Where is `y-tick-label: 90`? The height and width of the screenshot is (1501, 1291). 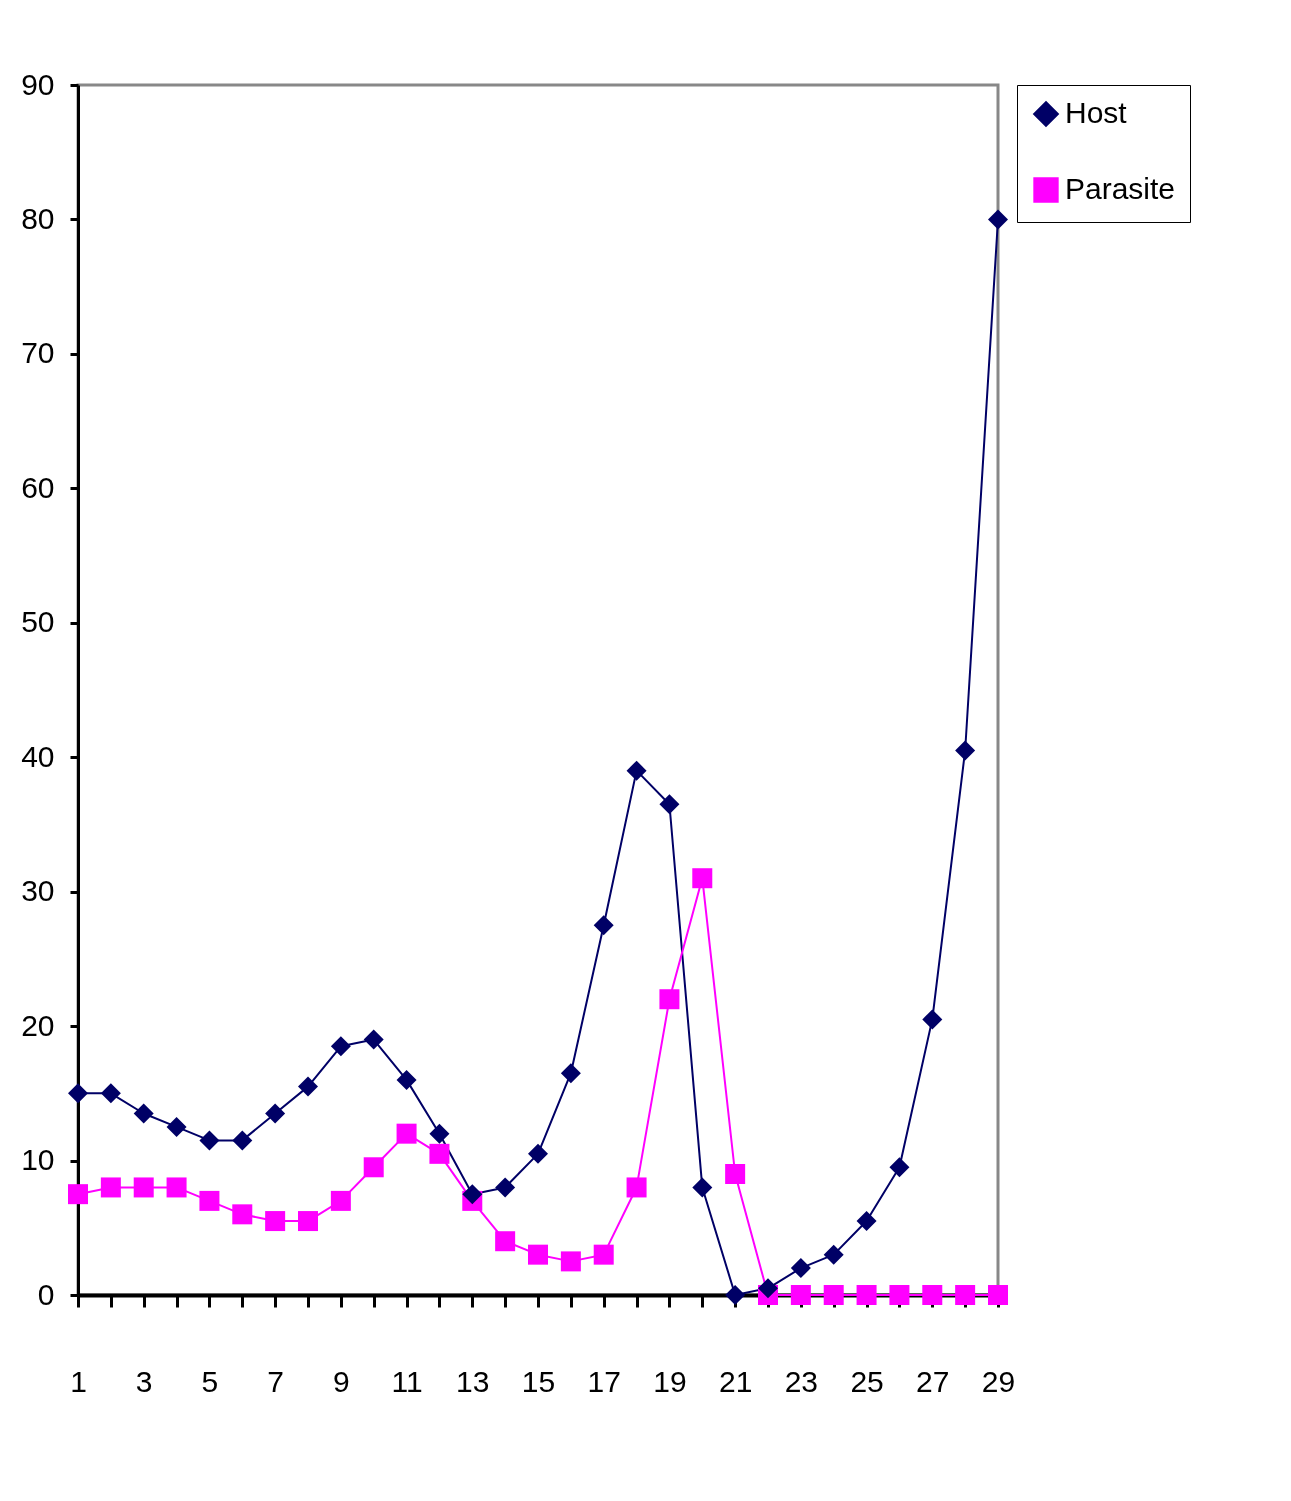 y-tick-label: 90 is located at coordinates (38, 84).